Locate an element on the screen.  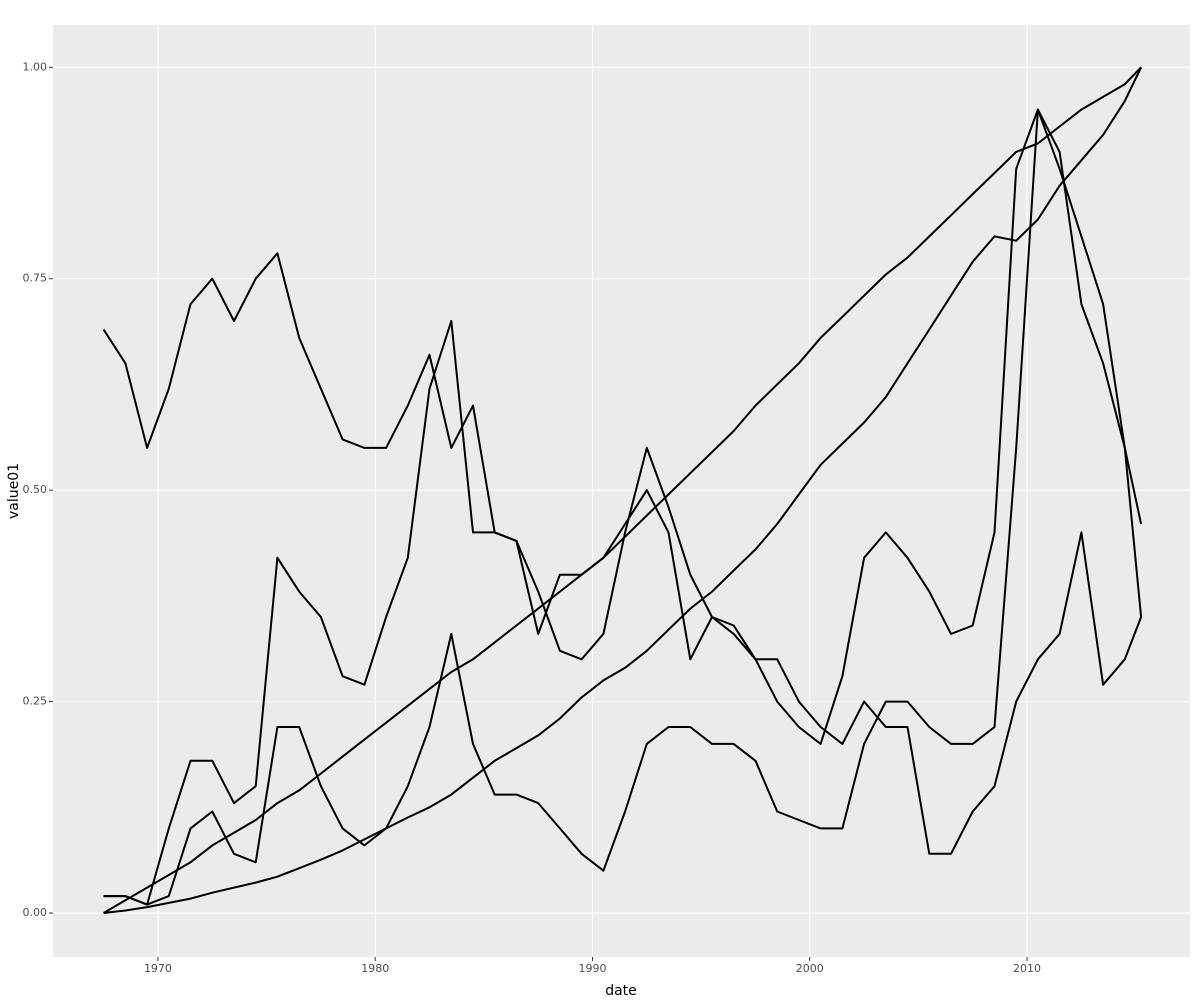
y-tick-label: 1.00 is located at coordinates (35, 66).